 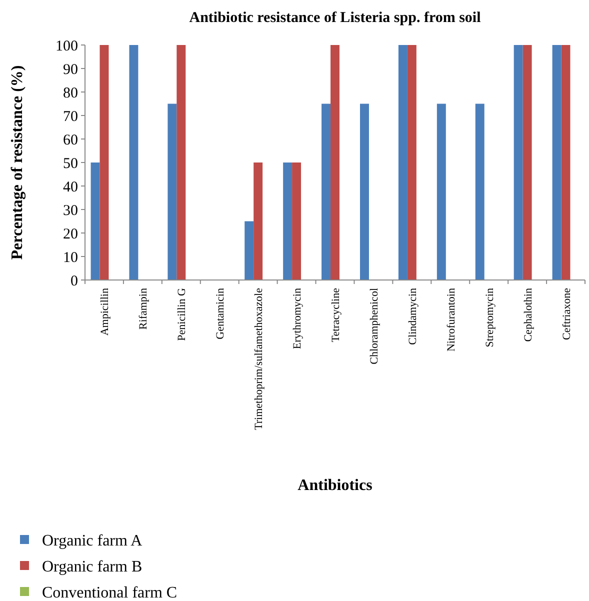 What do you see at coordinates (92, 567) in the screenshot?
I see `legend-label: Organic farm B` at bounding box center [92, 567].